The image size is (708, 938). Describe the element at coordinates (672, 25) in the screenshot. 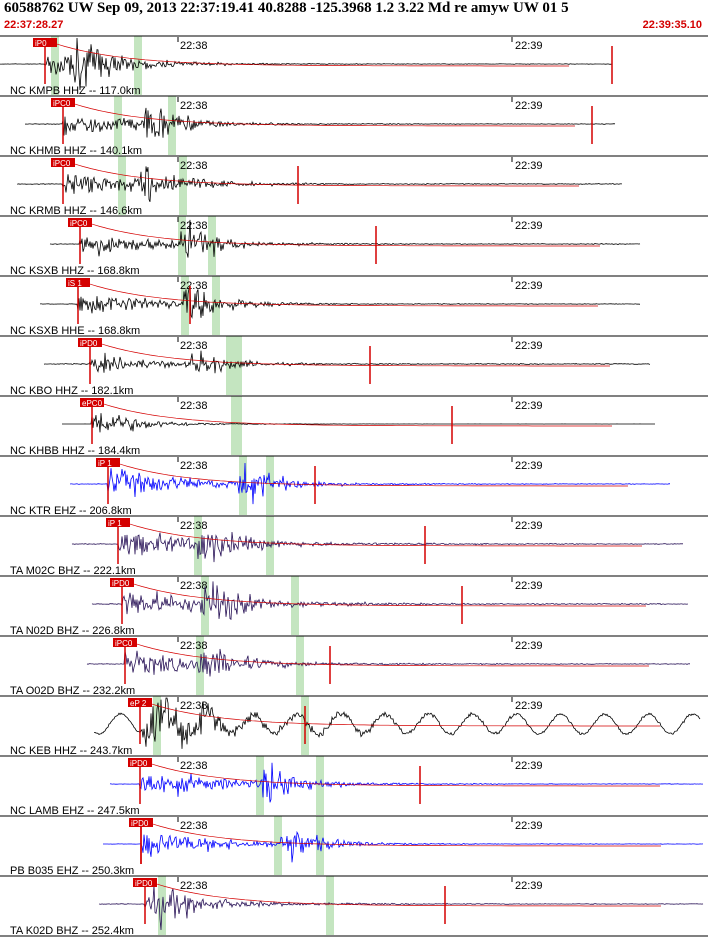

I see `end-time: 22:39:35.10` at that location.